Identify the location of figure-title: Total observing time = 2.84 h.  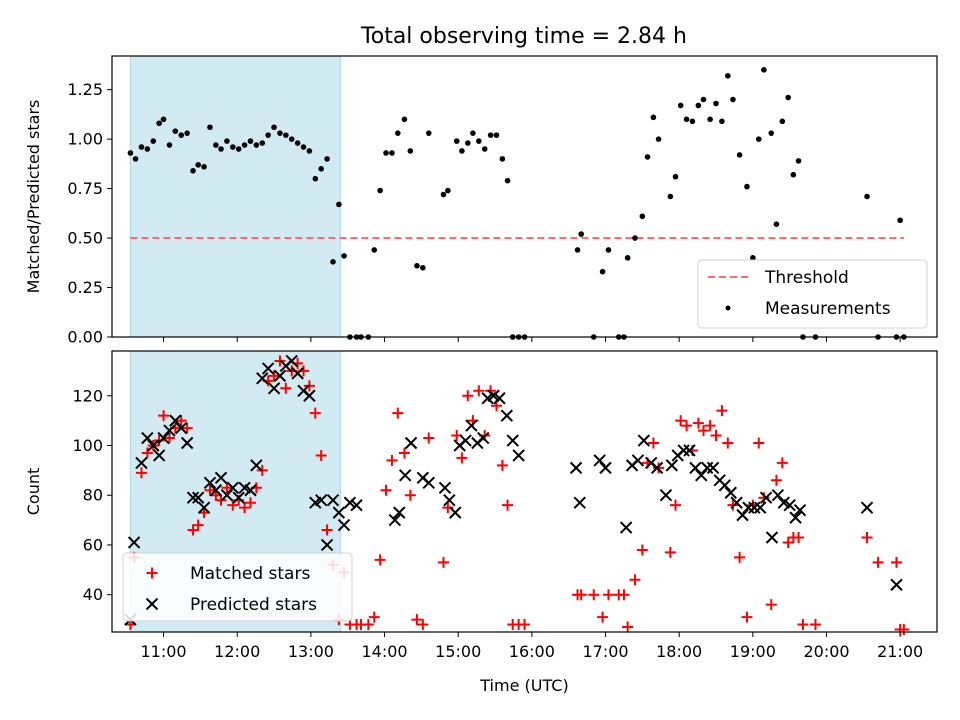
(523, 36).